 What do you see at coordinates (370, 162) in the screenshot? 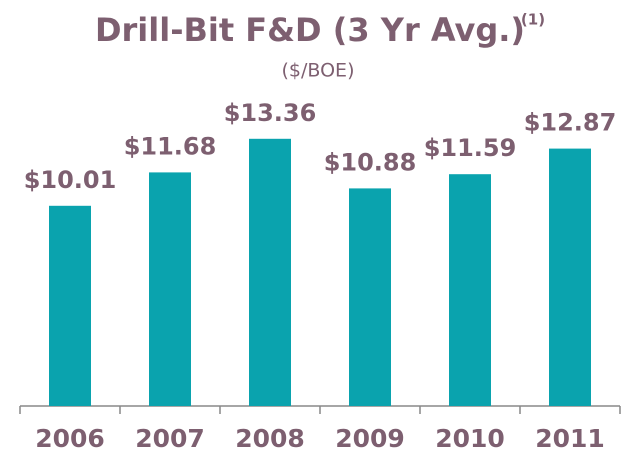
I see `data-label: $10.88` at bounding box center [370, 162].